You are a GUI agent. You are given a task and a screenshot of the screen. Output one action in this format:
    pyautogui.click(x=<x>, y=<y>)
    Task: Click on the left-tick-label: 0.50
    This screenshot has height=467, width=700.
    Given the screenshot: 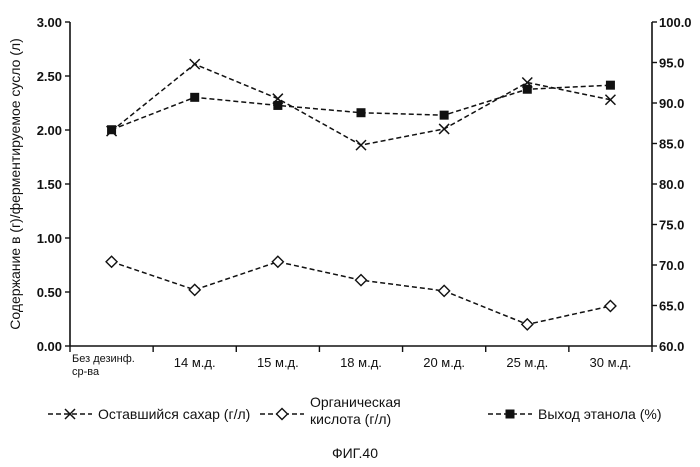 What is the action you would take?
    pyautogui.click(x=49, y=292)
    